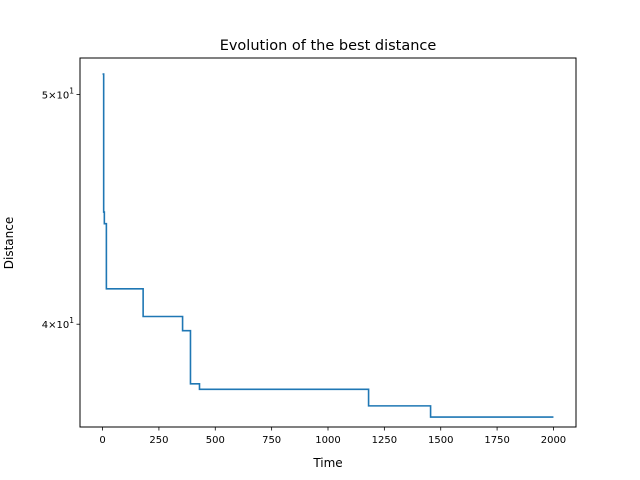 This screenshot has height=480, width=640. I want to click on x-tick-label: 500, so click(215, 440).